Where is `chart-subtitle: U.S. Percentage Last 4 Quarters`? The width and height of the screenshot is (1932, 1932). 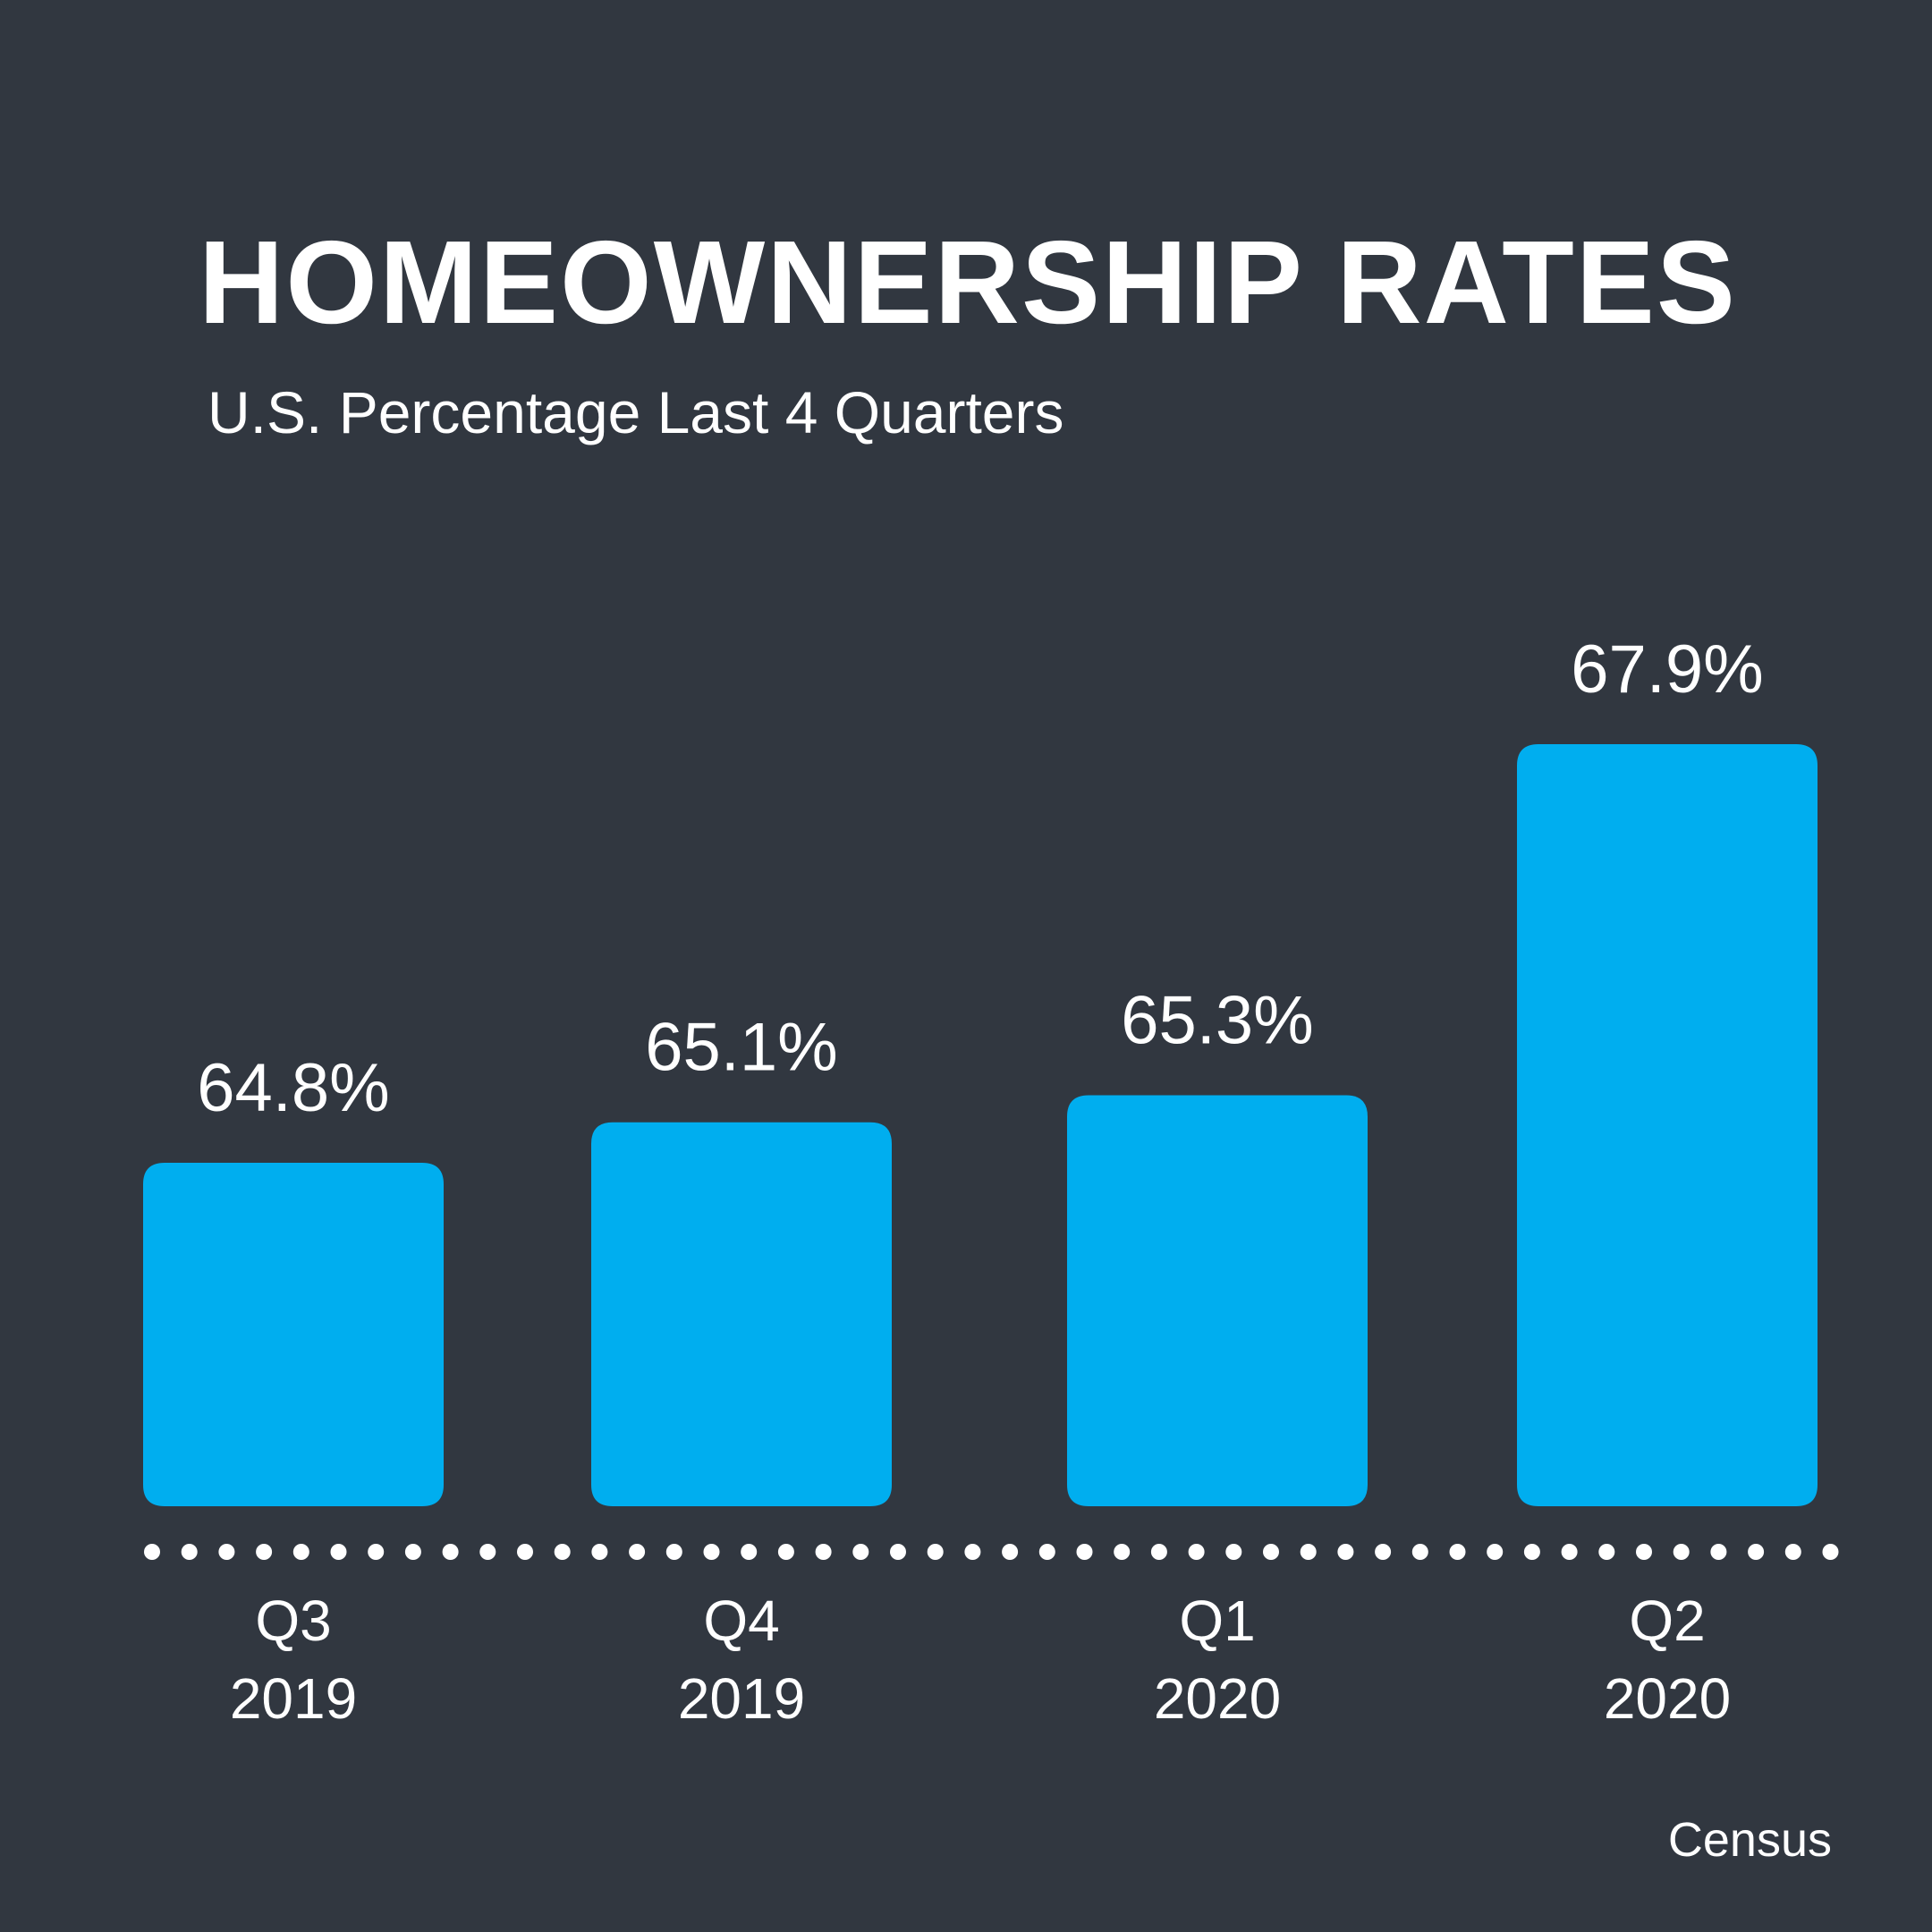 chart-subtitle: U.S. Percentage Last 4 Quarters is located at coordinates (636, 412).